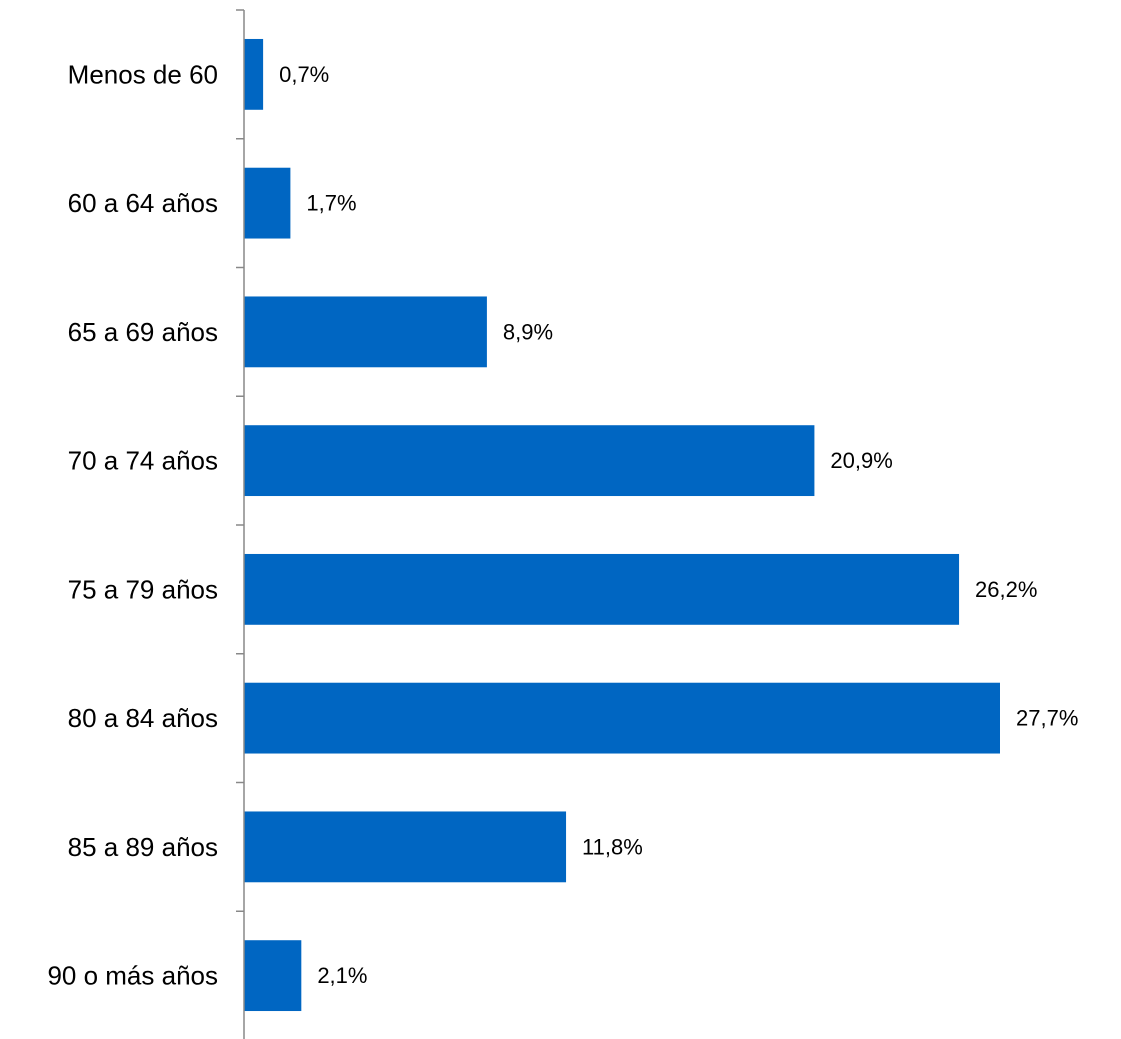 Image resolution: width=1121 pixels, height=1039 pixels. Describe the element at coordinates (304, 74) in the screenshot. I see `value-label: 0,7%` at that location.